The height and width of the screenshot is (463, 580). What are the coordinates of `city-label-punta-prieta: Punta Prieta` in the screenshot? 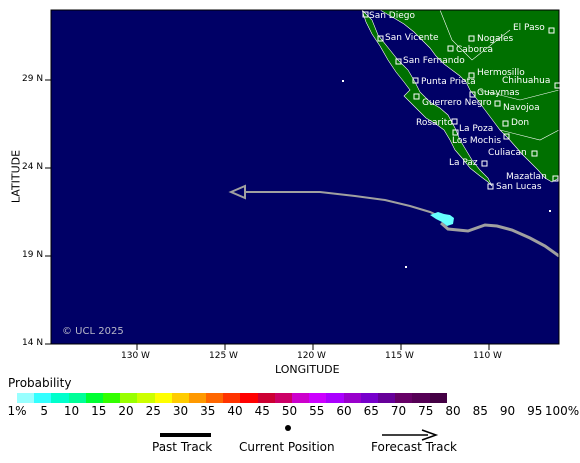 It's located at (448, 82).